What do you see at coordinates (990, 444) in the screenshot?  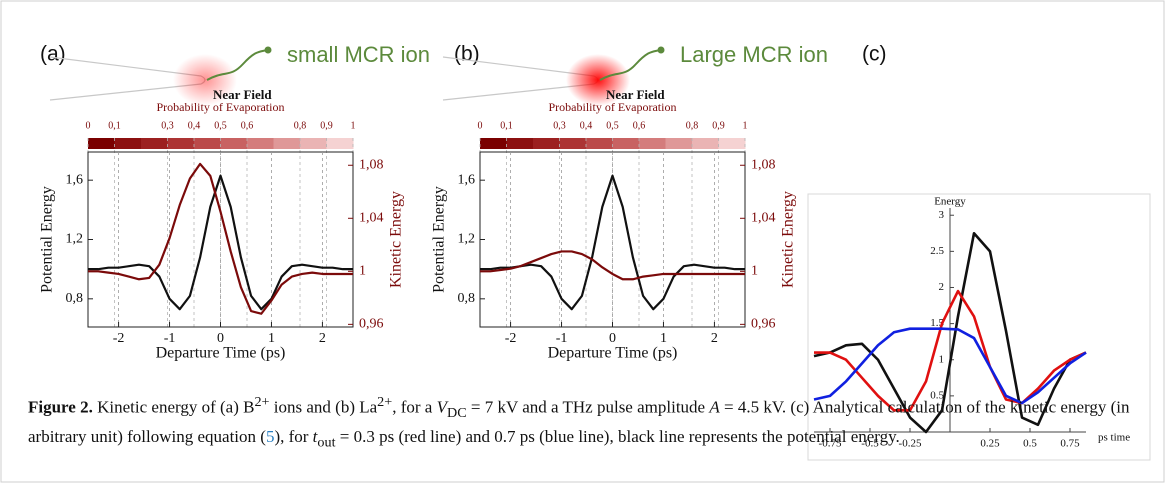 I see `x-tick-label: 0.25` at bounding box center [990, 444].